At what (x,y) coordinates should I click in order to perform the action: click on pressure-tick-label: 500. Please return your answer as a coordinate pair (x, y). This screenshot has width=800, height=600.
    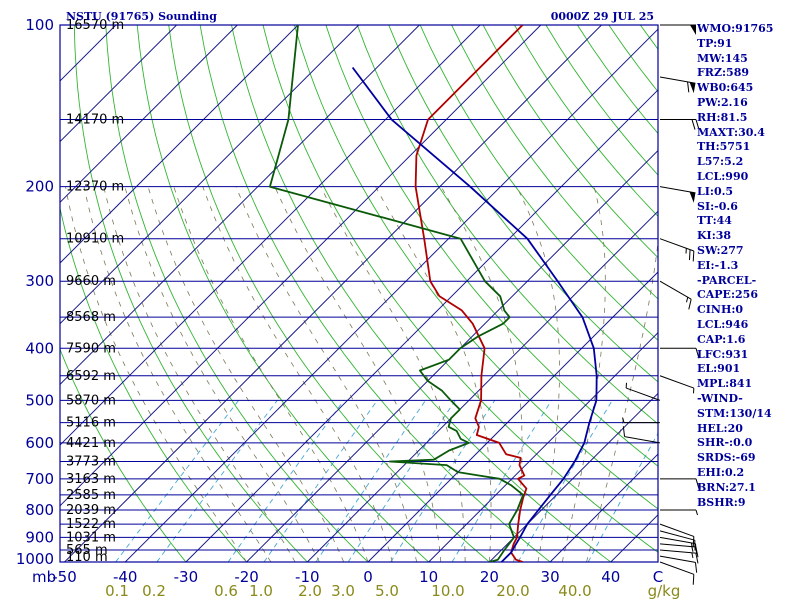
    Looking at the image, I should click on (39, 400).